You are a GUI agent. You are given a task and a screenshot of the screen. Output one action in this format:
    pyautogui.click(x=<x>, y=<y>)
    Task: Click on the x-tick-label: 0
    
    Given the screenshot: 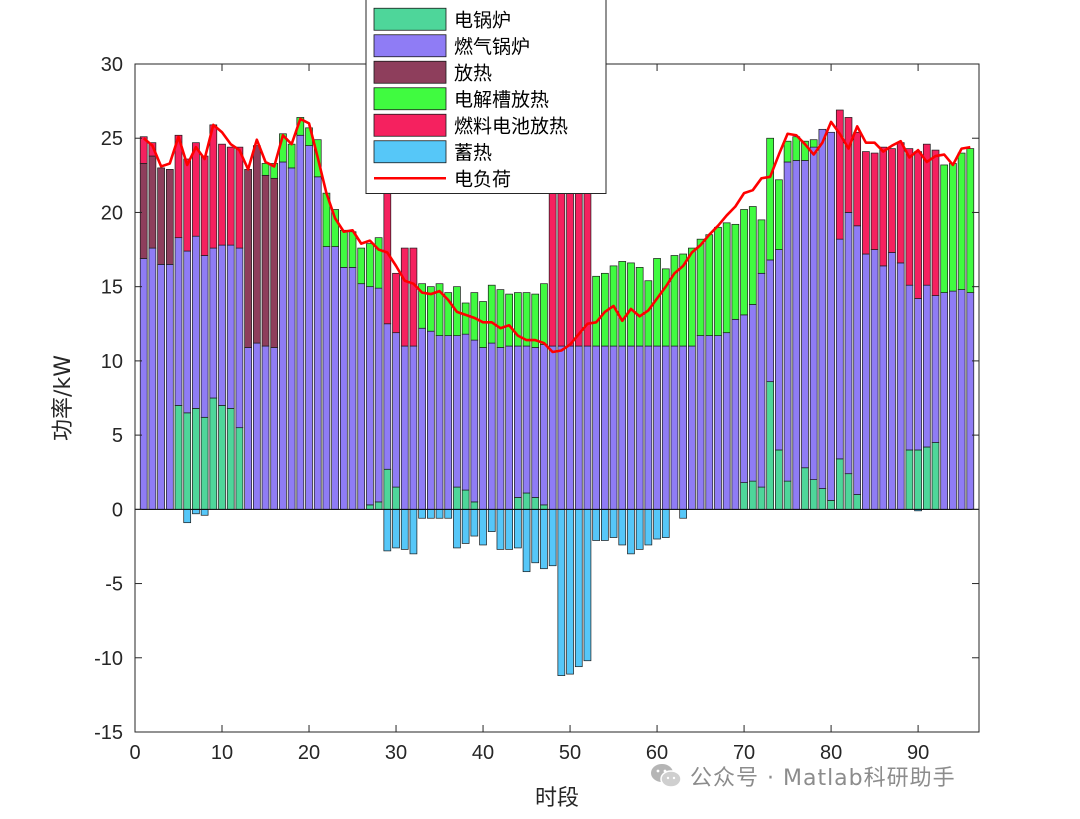 What is the action you would take?
    pyautogui.click(x=134, y=753)
    